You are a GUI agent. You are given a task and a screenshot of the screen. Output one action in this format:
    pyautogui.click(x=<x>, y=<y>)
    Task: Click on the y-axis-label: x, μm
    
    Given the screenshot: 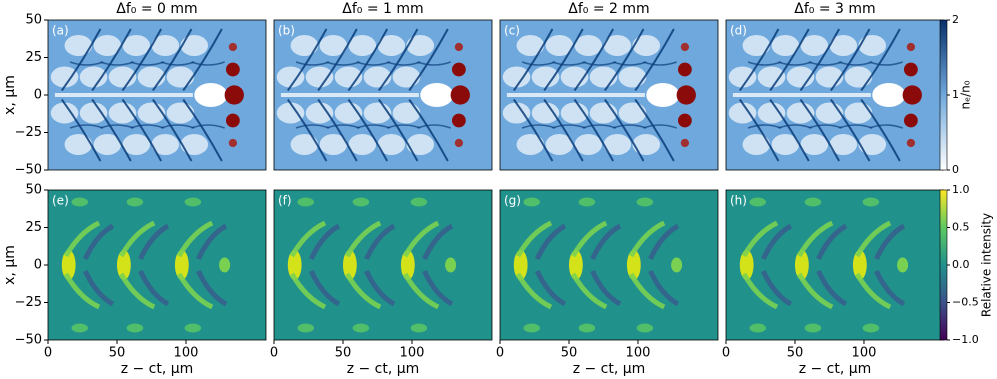 What is the action you would take?
    pyautogui.click(x=10, y=265)
    